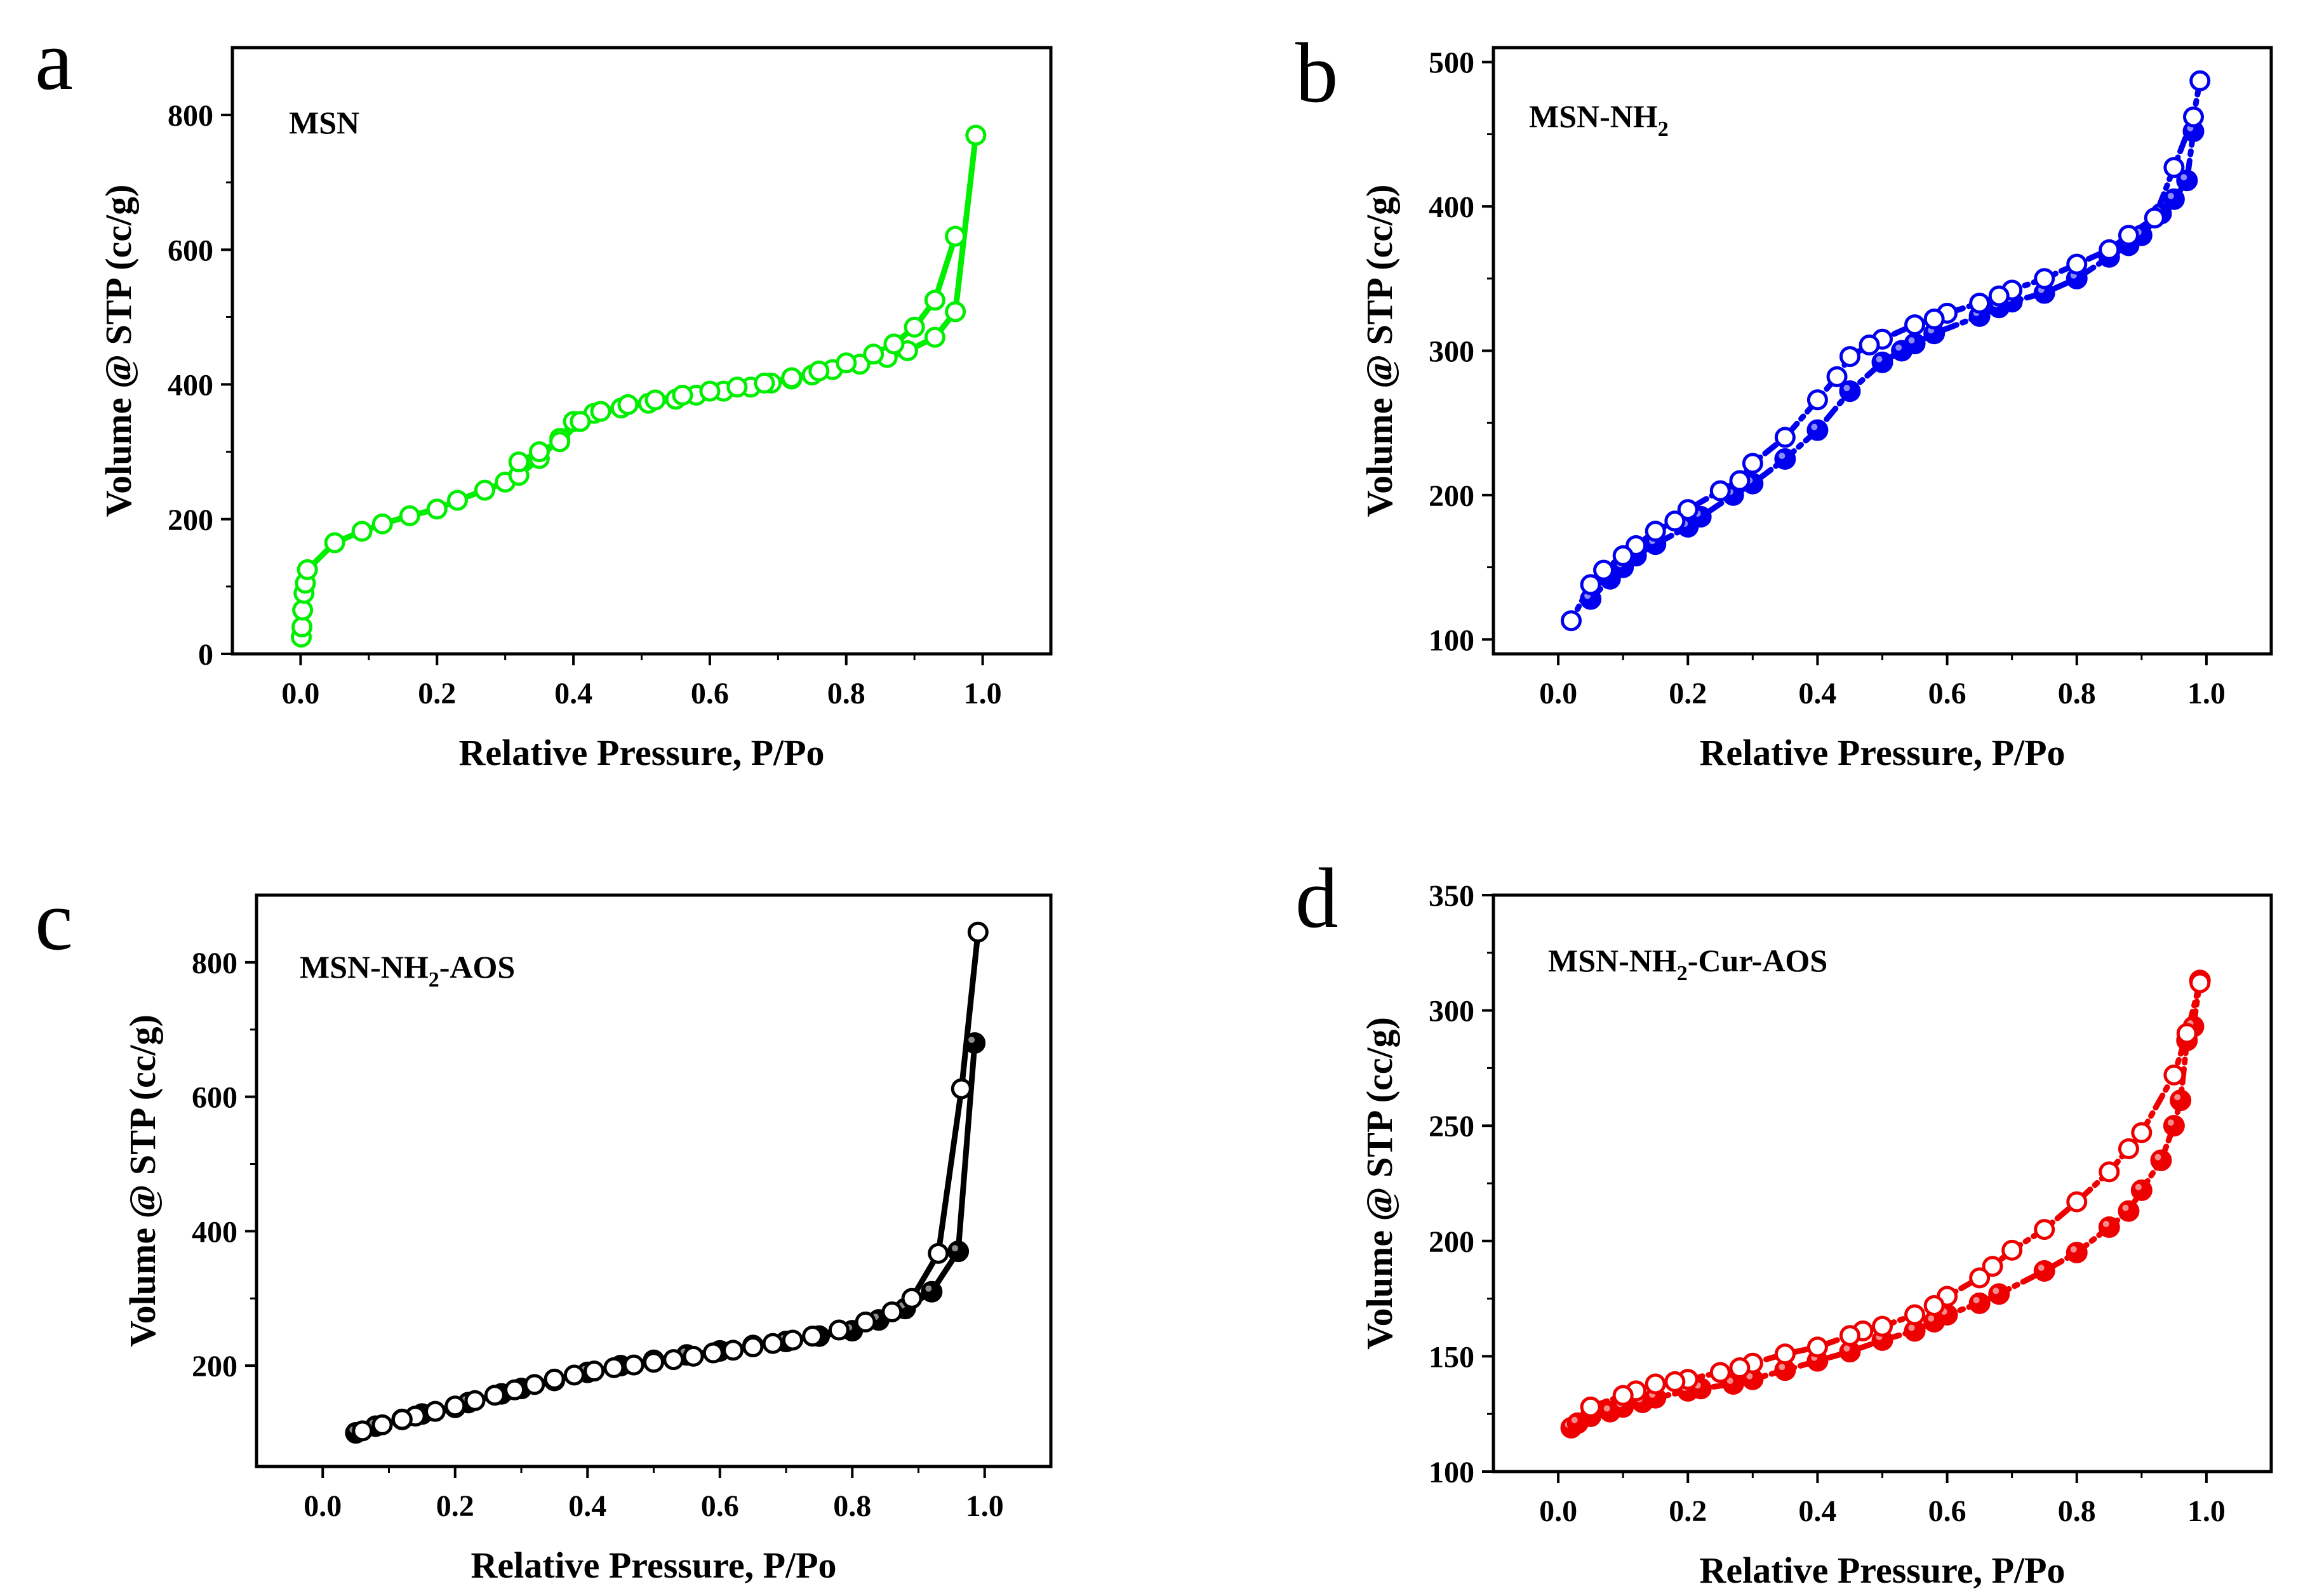 The width and height of the screenshot is (2303, 1596). I want to click on x-tick-label: 1.0, so click(983, 693).